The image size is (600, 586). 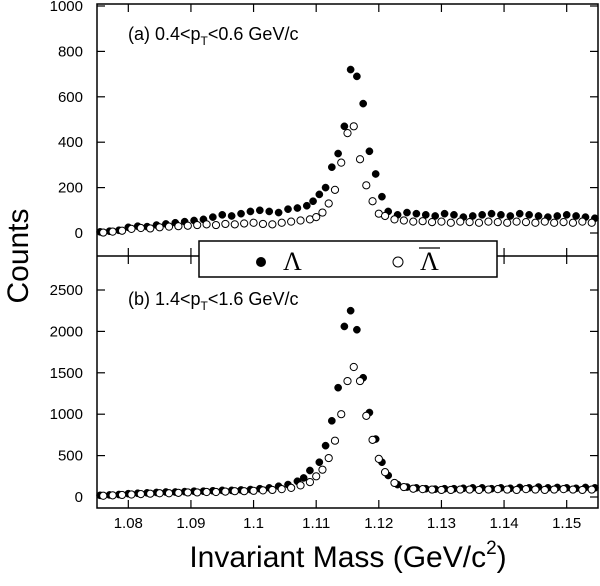 I want to click on y-axis-title: Counts, so click(x=18, y=255).